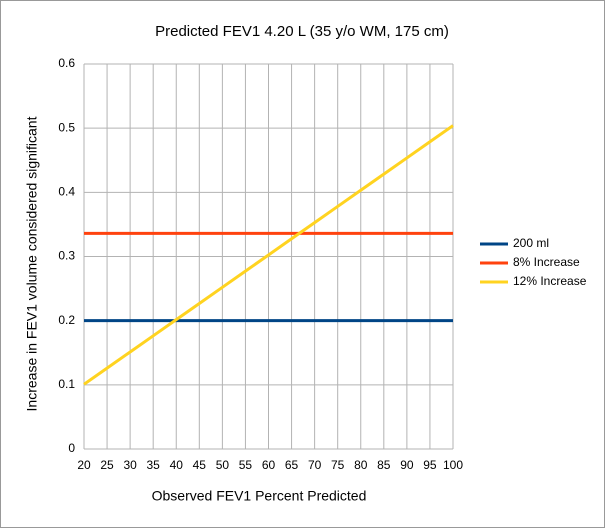  I want to click on y-tick-label: 0.2, so click(66, 320).